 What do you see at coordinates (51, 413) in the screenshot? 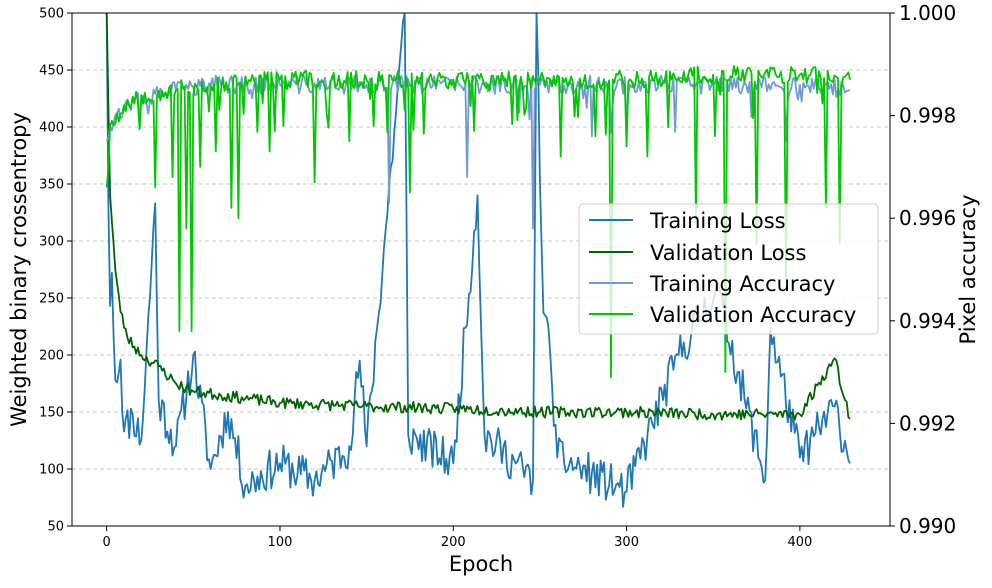
I see `y-tick-label: 150` at bounding box center [51, 413].